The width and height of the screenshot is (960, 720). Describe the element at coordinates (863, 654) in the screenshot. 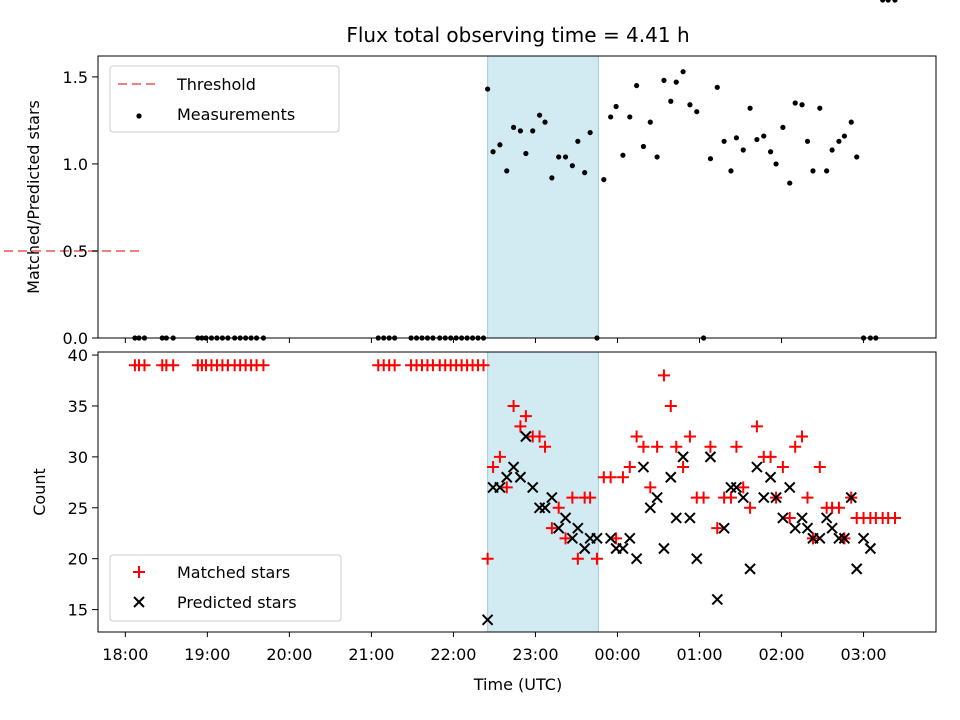

I see `x-tick-label: 03:00` at that location.